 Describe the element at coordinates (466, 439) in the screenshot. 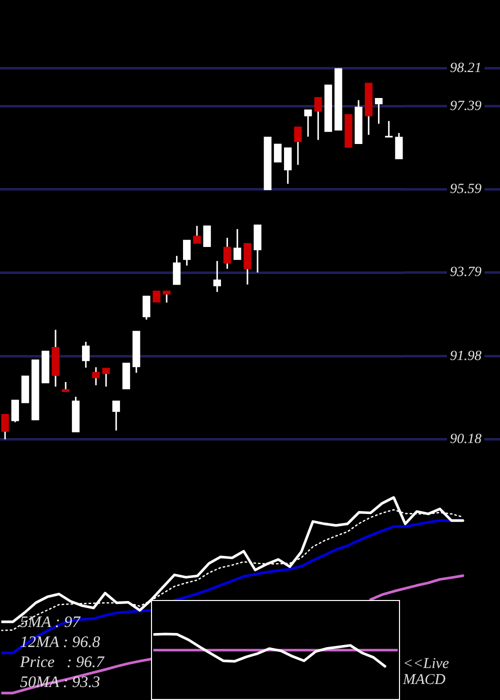

I see `y-tick-label: 90.18` at that location.